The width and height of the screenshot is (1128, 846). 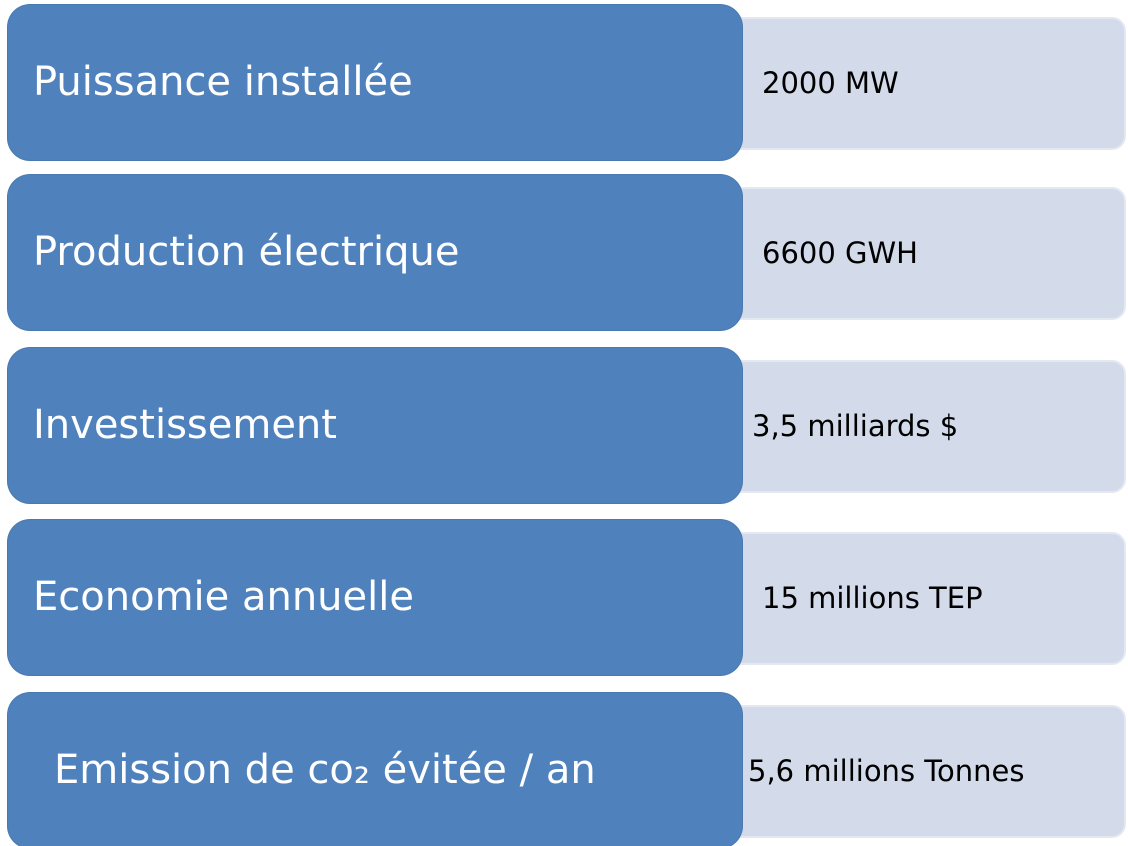 What do you see at coordinates (375, 425) in the screenshot?
I see `label-box: Investissement` at bounding box center [375, 425].